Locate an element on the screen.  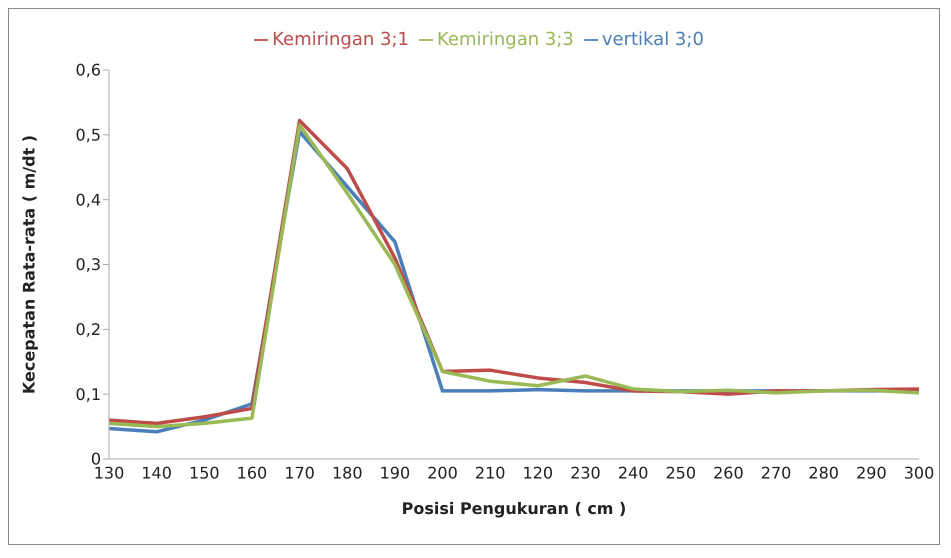
x-tick-label: 210 is located at coordinates (490, 472).